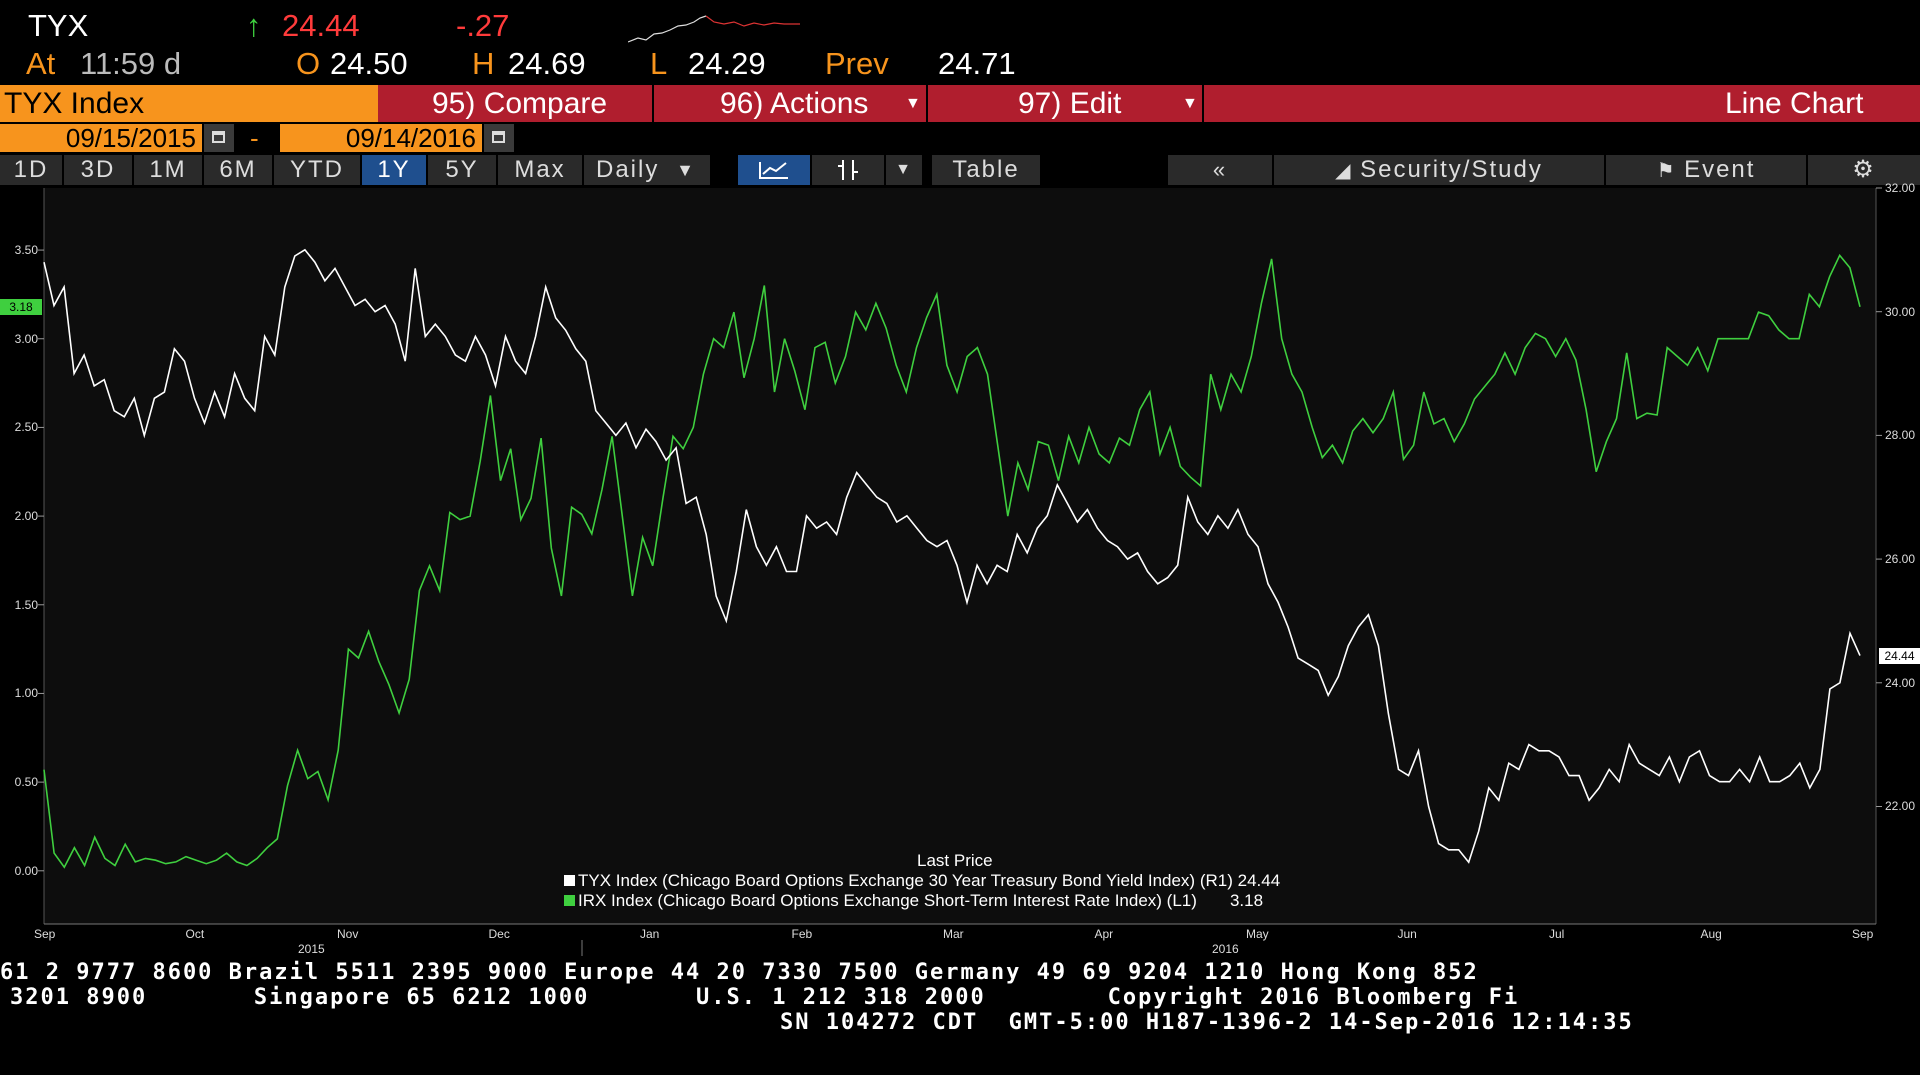 Image resolution: width=1920 pixels, height=1075 pixels. What do you see at coordinates (394, 170) in the screenshot?
I see `period-1y-button: 1Y` at bounding box center [394, 170].